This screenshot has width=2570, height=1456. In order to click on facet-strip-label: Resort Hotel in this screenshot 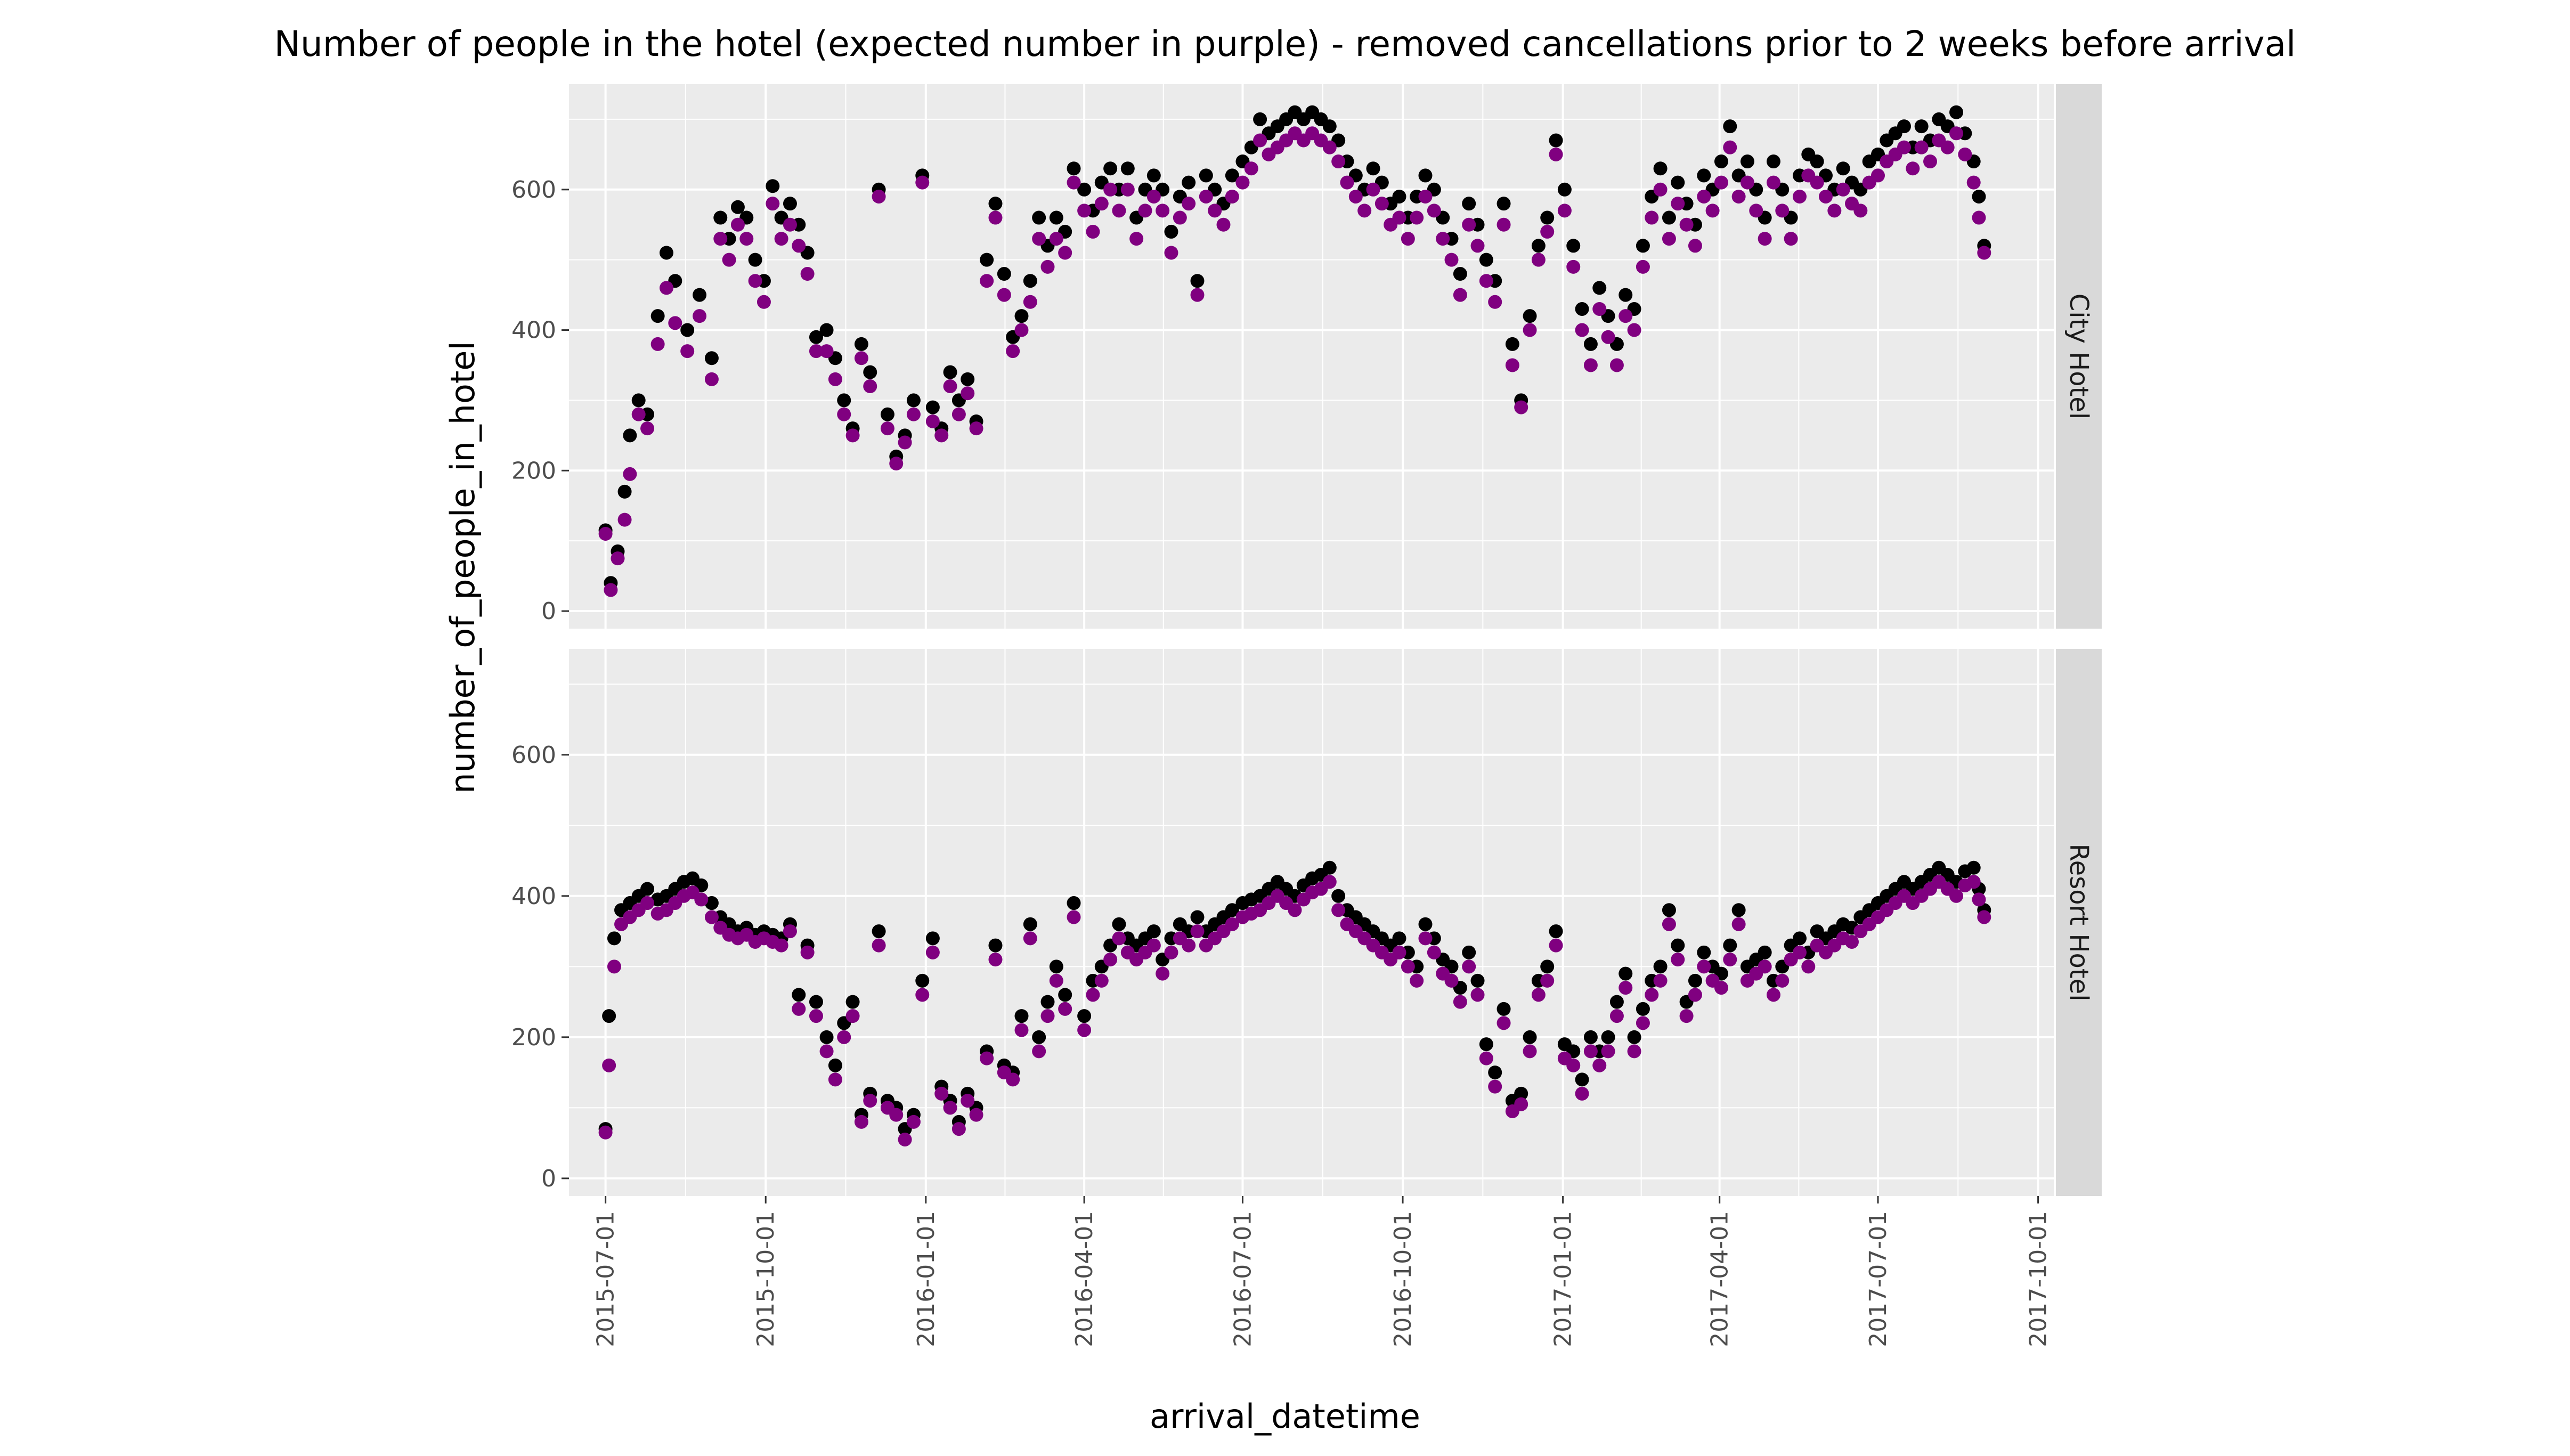, I will do `click(2079, 922)`.